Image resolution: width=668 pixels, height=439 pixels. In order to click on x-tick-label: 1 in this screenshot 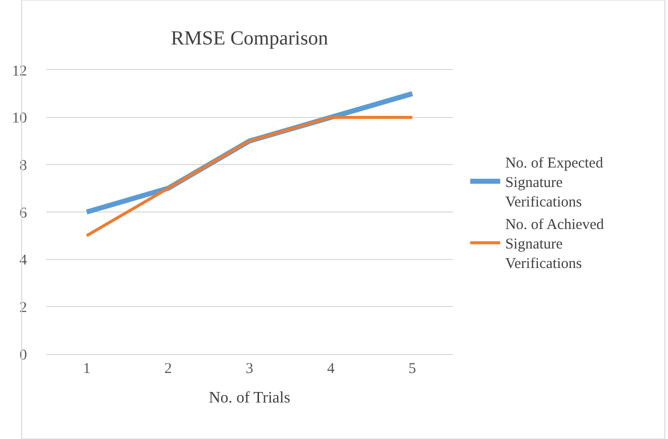, I will do `click(86, 369)`.